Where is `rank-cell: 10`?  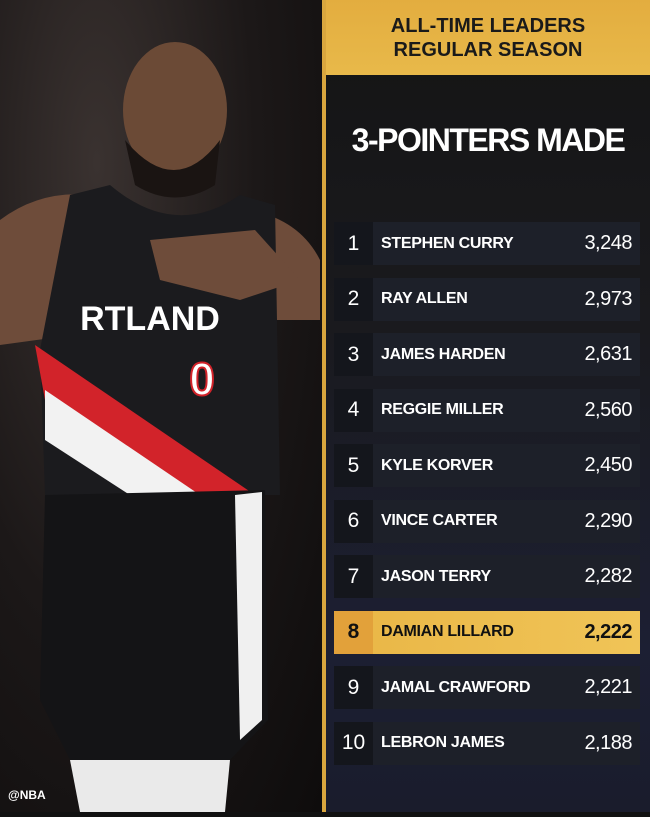
rank-cell: 10 is located at coordinates (353, 743).